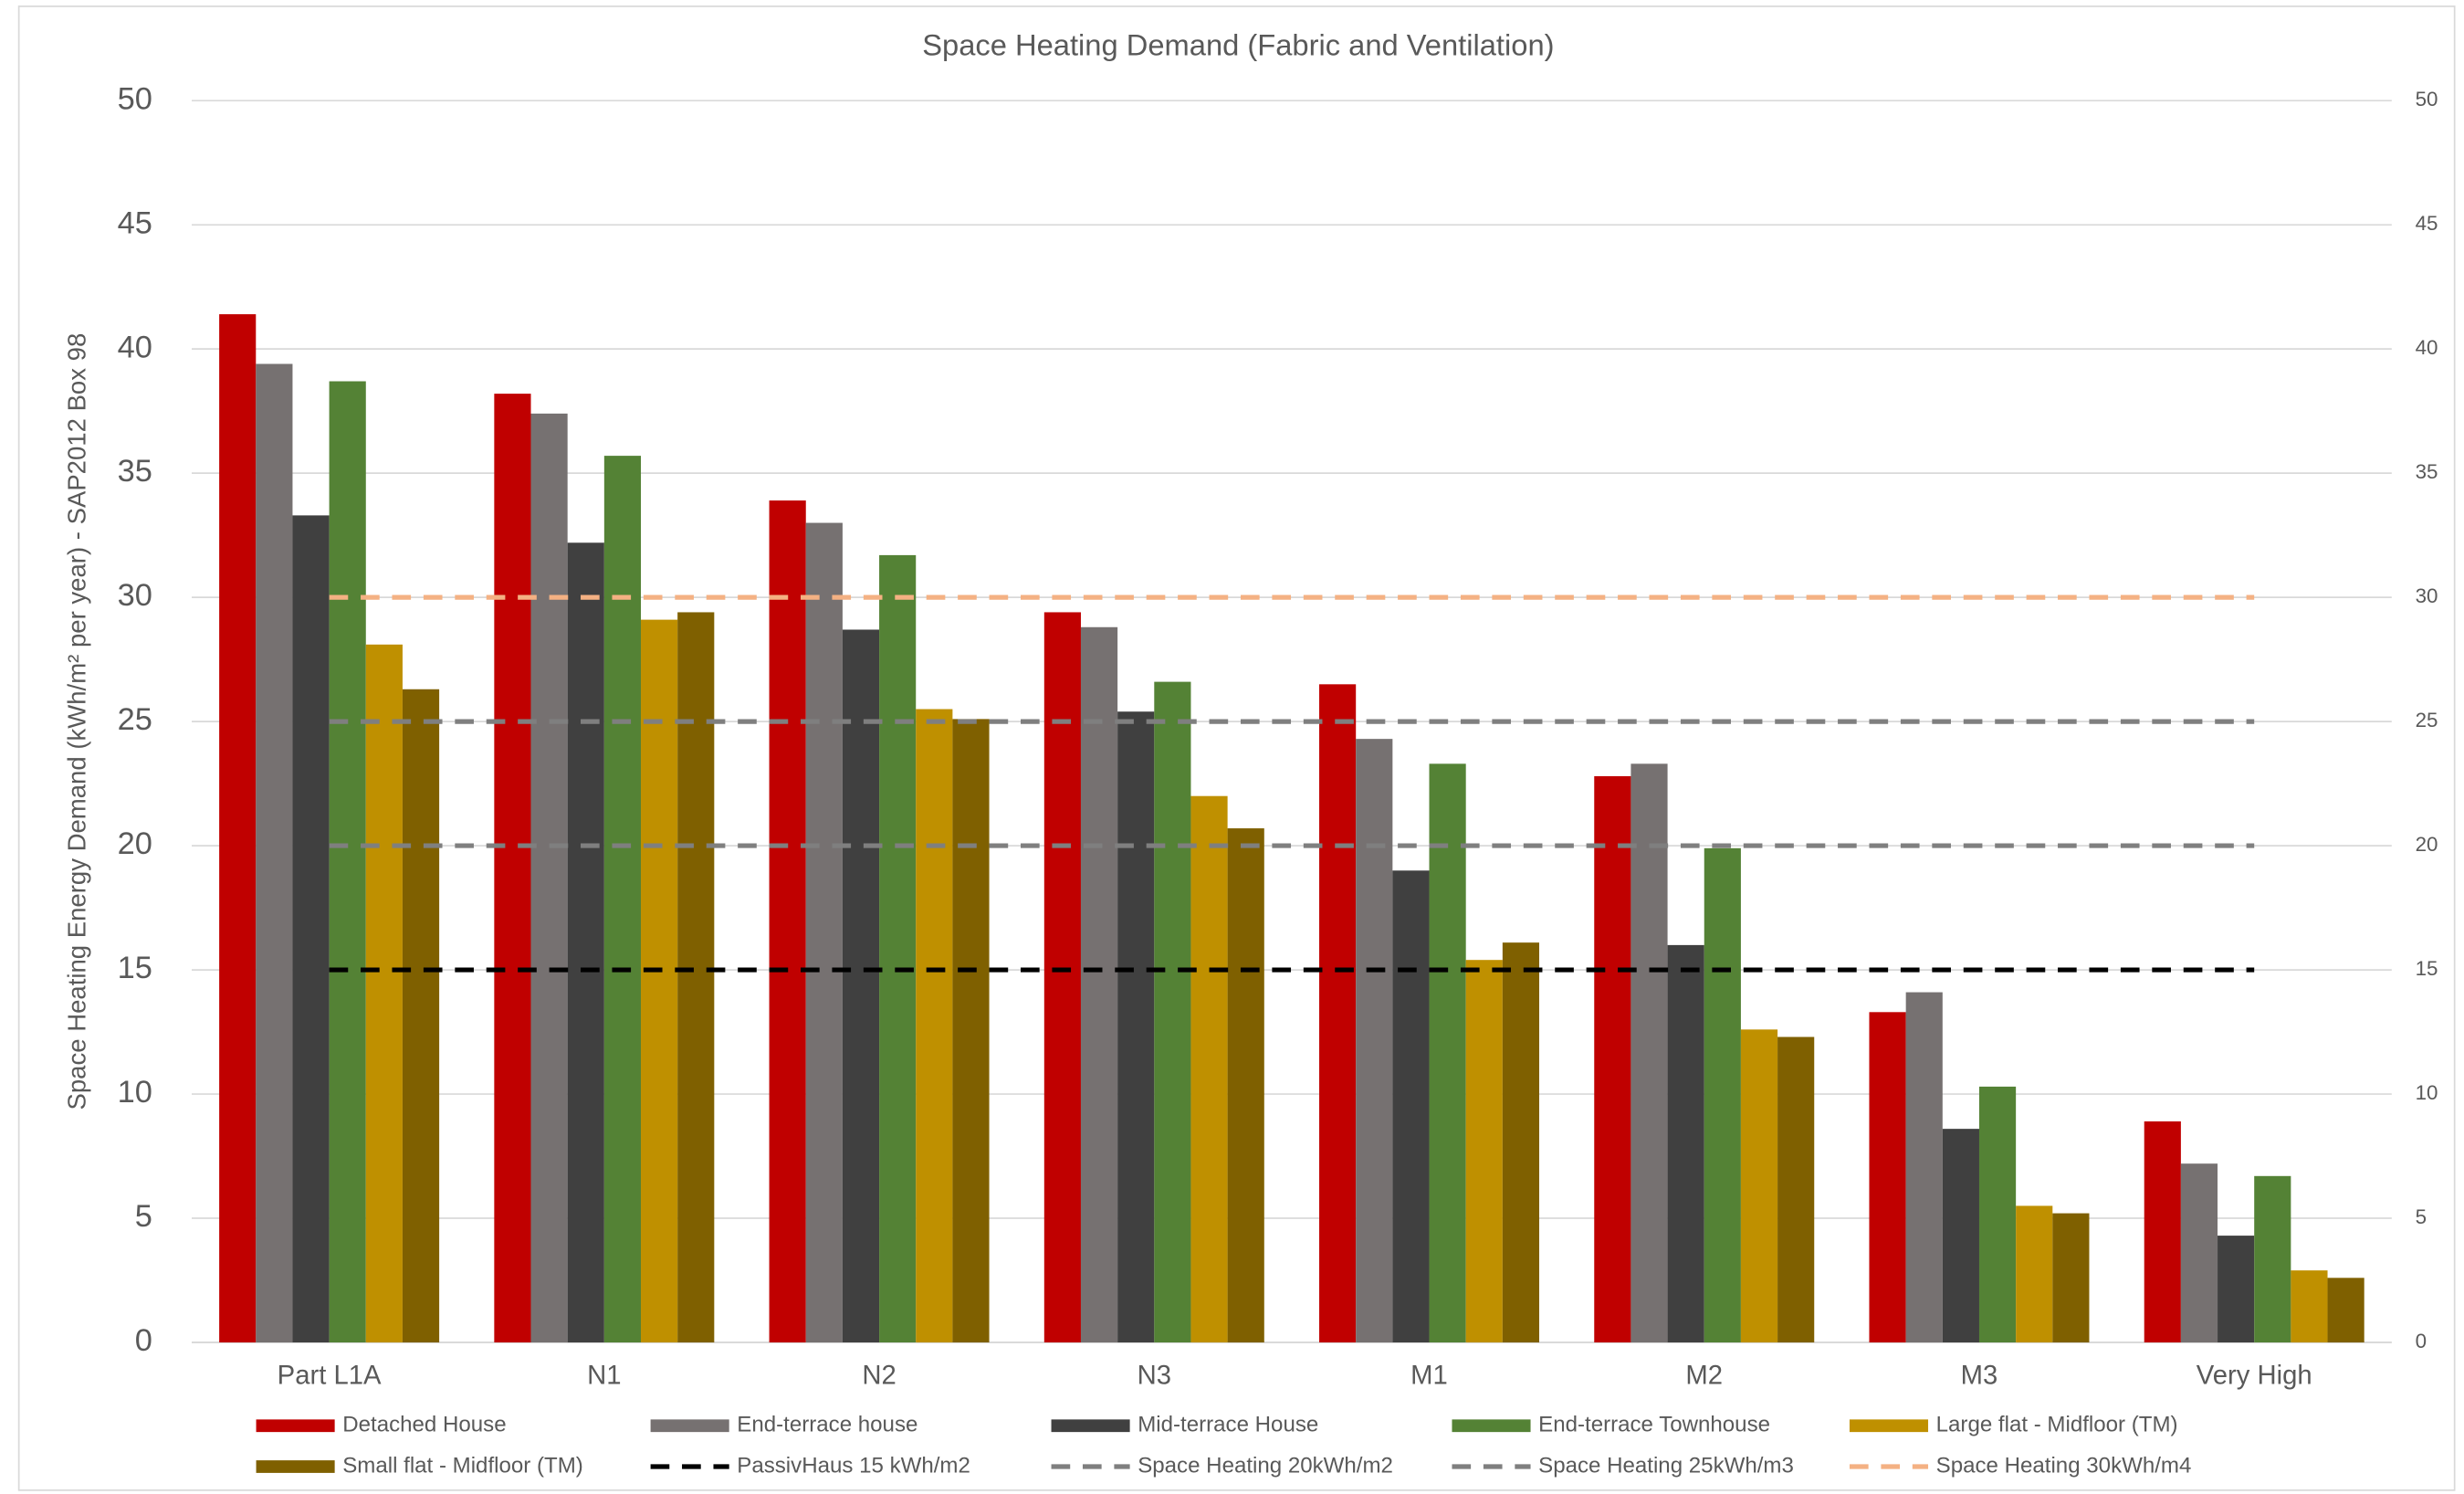 The width and height of the screenshot is (2464, 1494). I want to click on legend-label: Space Heating 30kWh/m4, so click(2064, 1465).